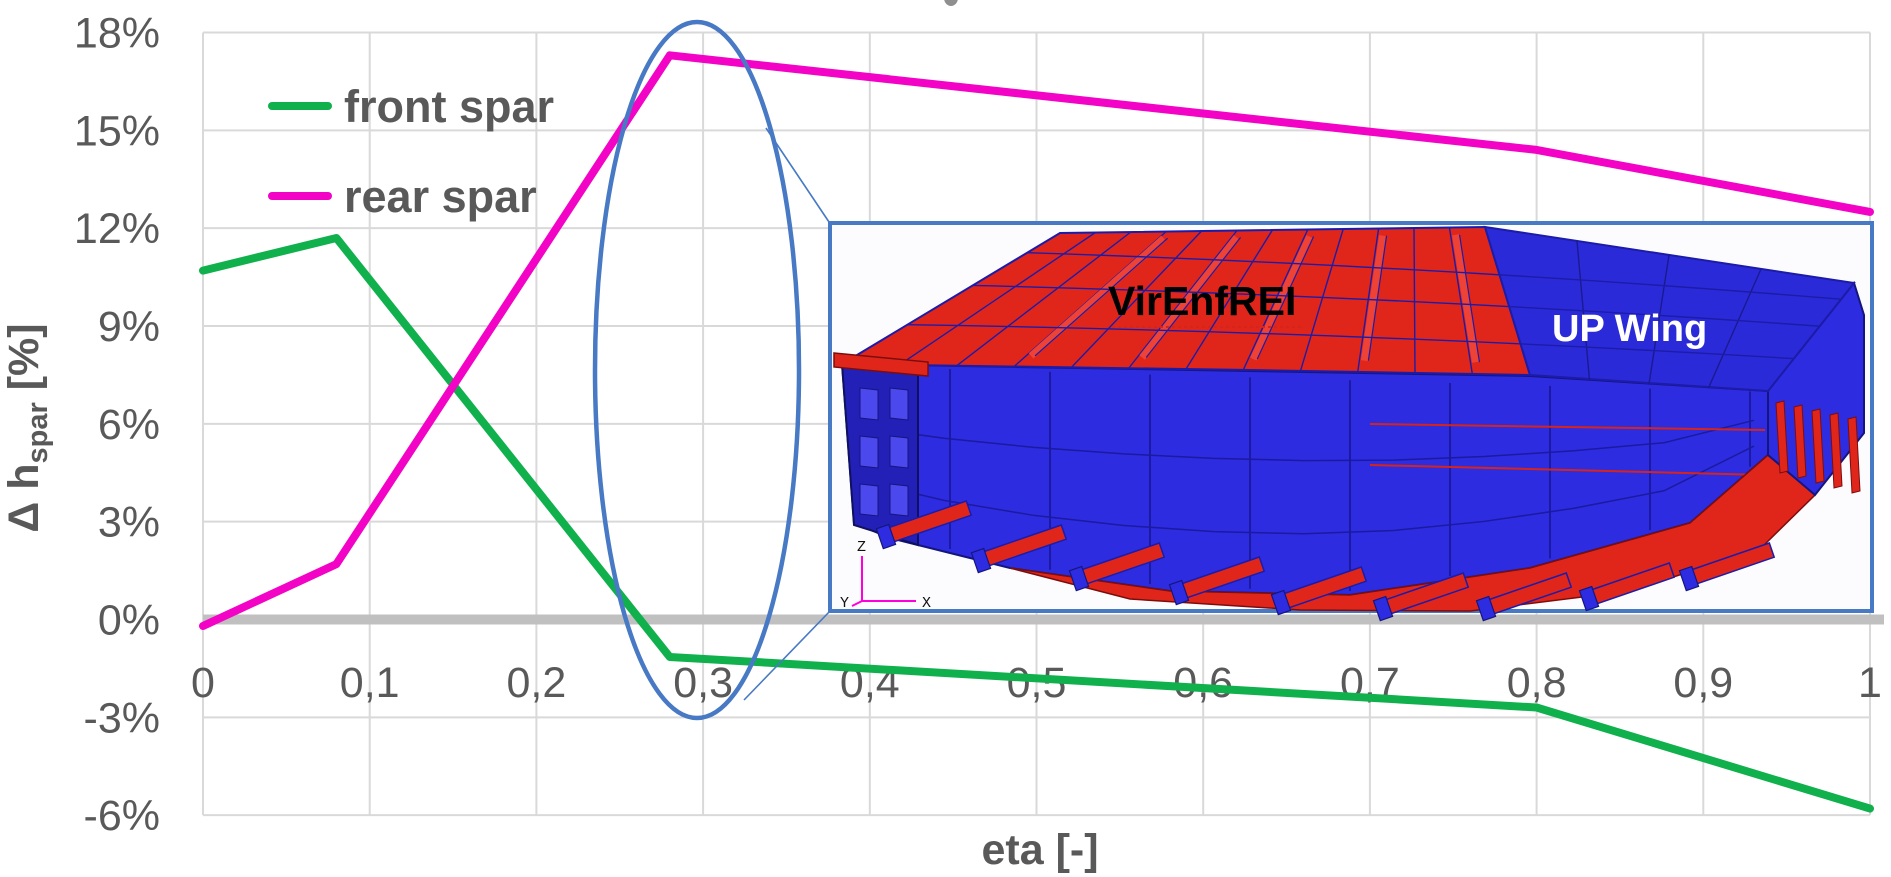 The image size is (1891, 877). Describe the element at coordinates (1537, 683) in the screenshot. I see `x-tick-label: 0,8` at that location.